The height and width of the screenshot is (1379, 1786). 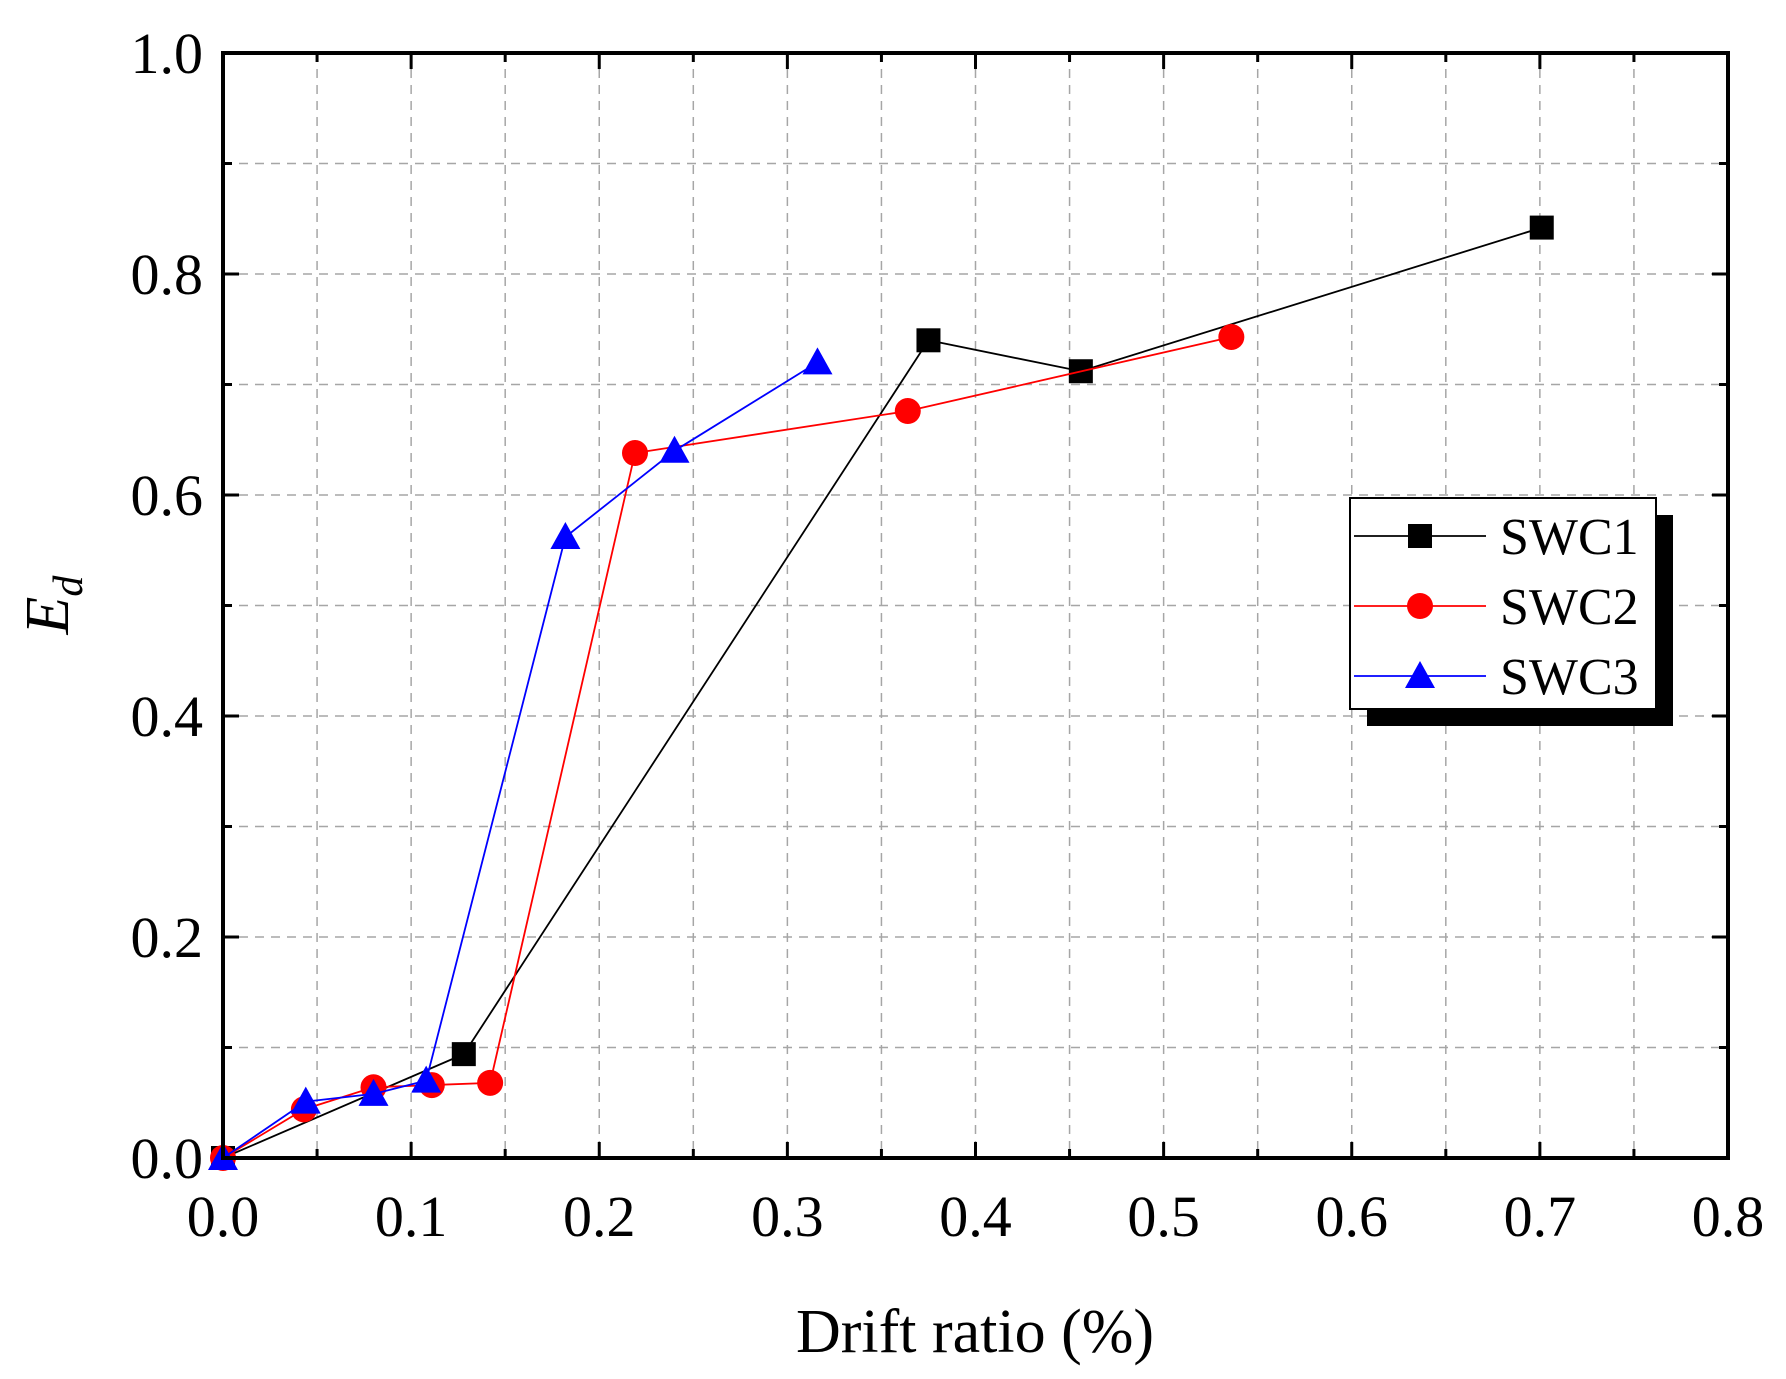 What do you see at coordinates (1163, 1216) in the screenshot?
I see `x-tick-label: 0.5` at bounding box center [1163, 1216].